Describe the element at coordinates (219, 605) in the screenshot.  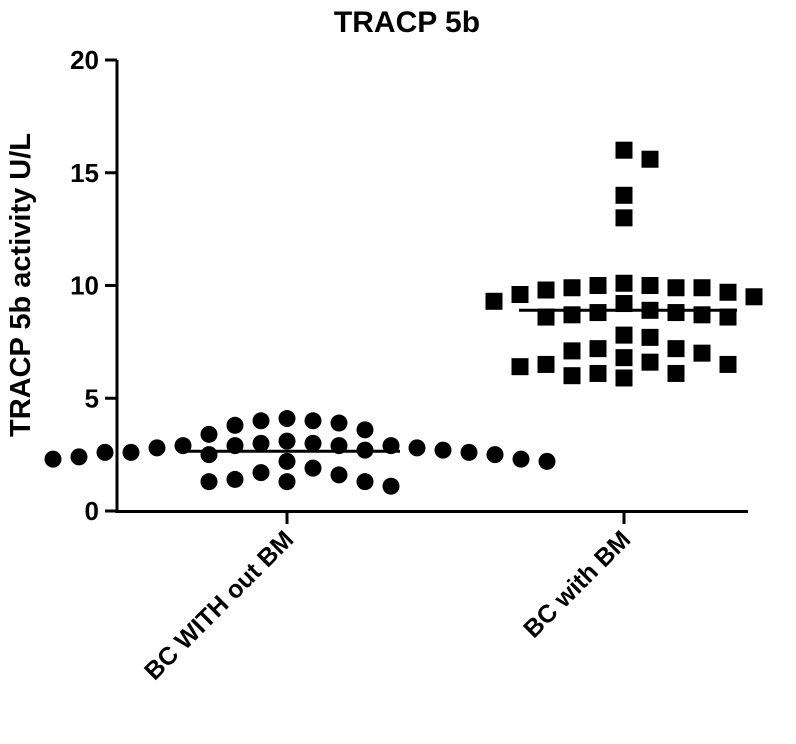
I see `x-category-label: BC WITH out BM` at that location.